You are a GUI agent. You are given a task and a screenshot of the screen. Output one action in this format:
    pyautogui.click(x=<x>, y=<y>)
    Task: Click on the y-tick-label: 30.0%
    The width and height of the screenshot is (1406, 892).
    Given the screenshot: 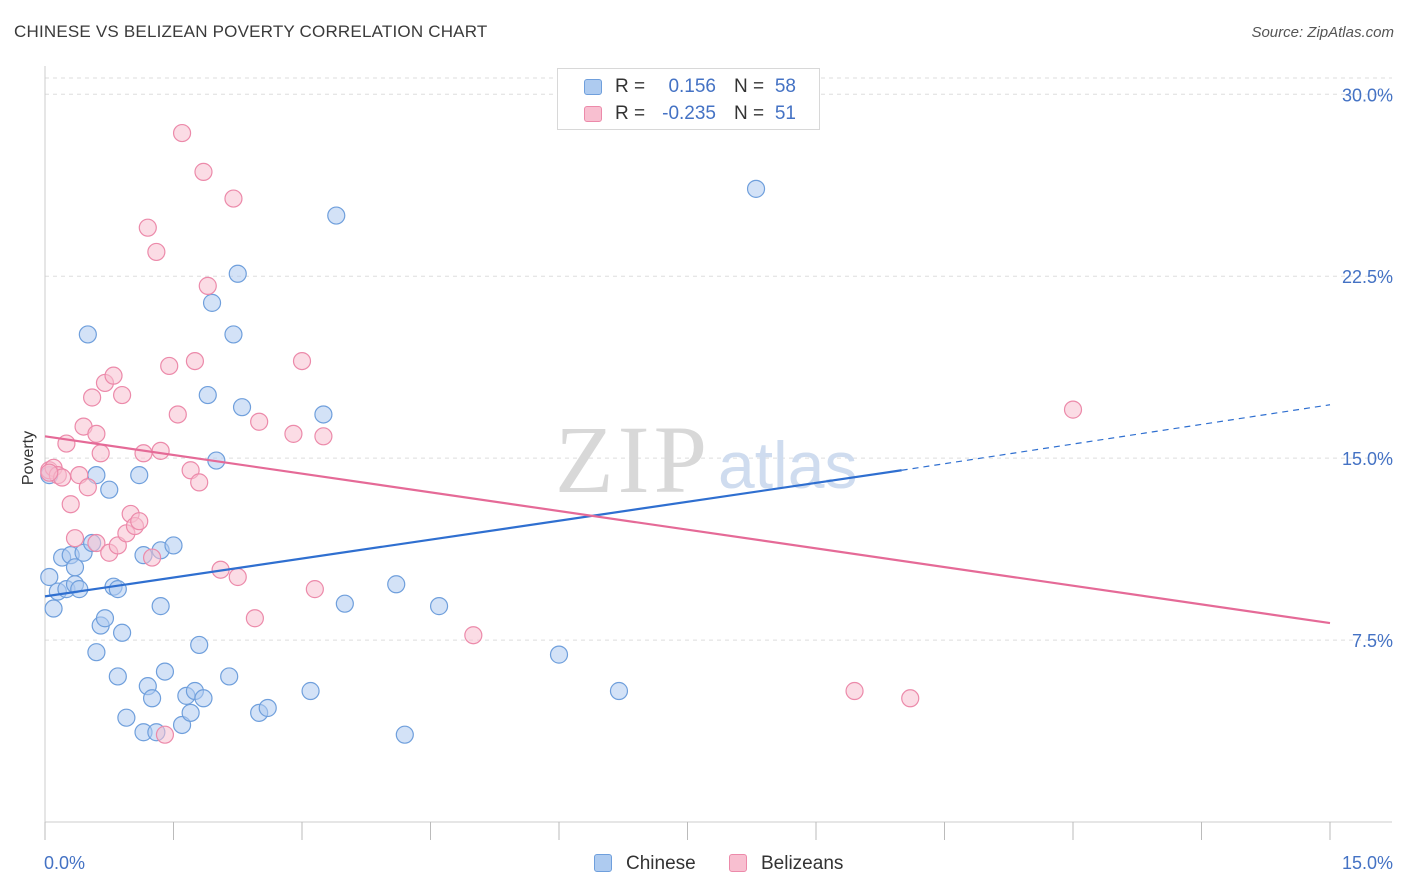 What is the action you would take?
    pyautogui.click(x=1367, y=95)
    